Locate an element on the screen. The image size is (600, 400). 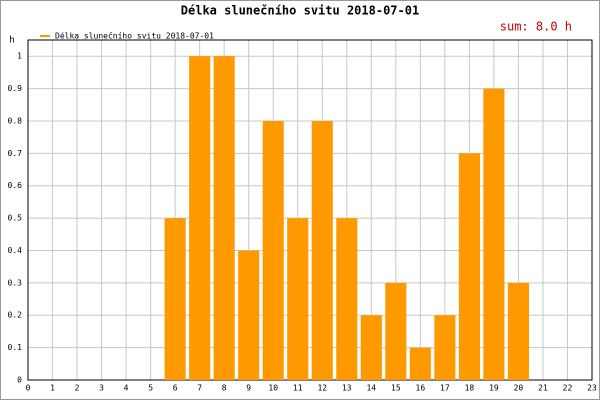
x-tick-label: 2 is located at coordinates (77, 388).